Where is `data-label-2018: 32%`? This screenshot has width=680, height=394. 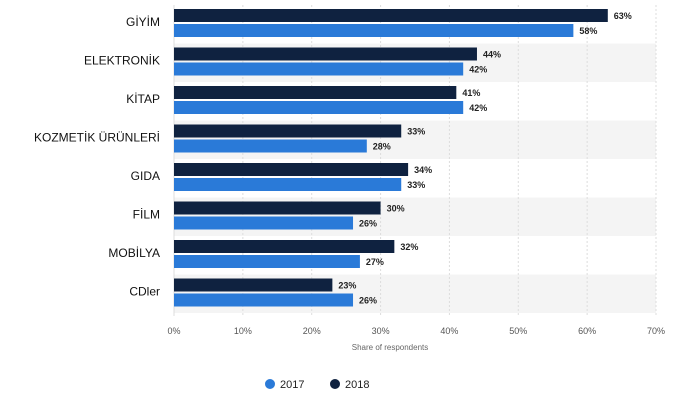 data-label-2018: 32% is located at coordinates (409, 247).